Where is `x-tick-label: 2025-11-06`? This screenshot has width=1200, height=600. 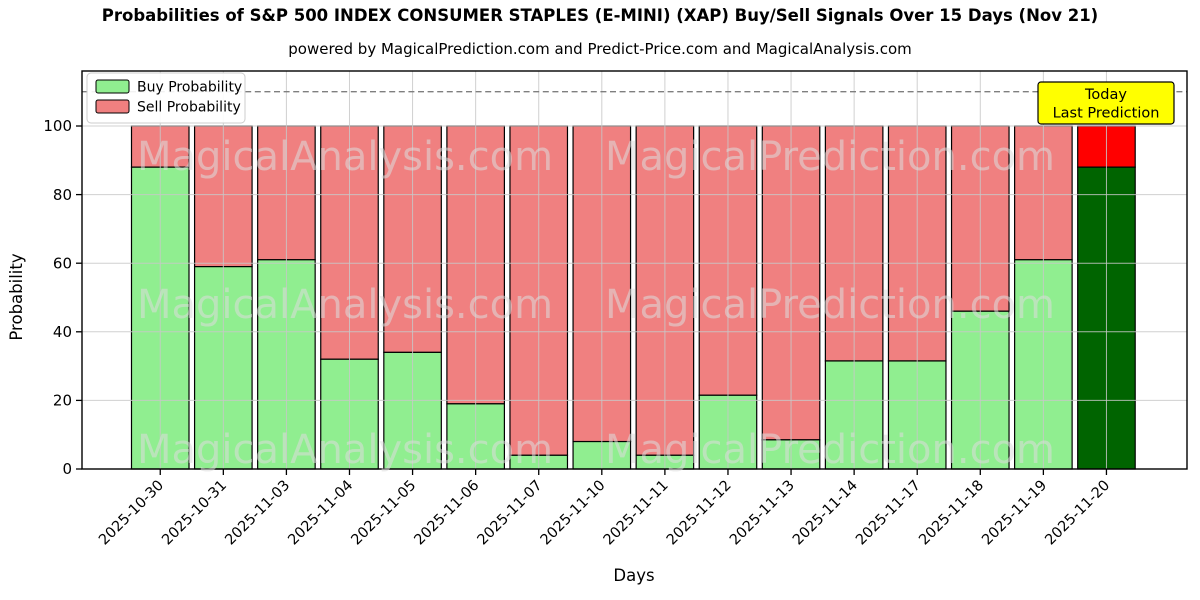
x-tick-label: 2025-11-06 is located at coordinates (447, 513).